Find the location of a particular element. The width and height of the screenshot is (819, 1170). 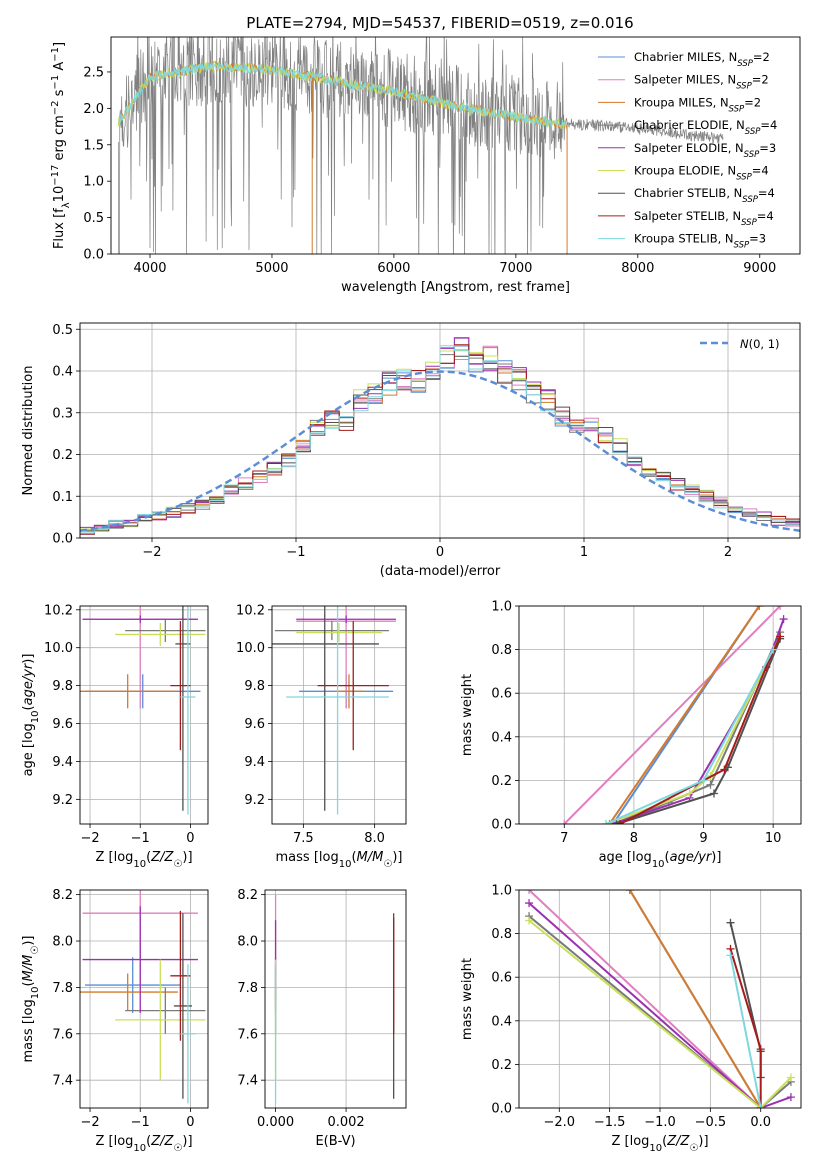

weight-line-kroupa-stelib is located at coordinates (690, 734).